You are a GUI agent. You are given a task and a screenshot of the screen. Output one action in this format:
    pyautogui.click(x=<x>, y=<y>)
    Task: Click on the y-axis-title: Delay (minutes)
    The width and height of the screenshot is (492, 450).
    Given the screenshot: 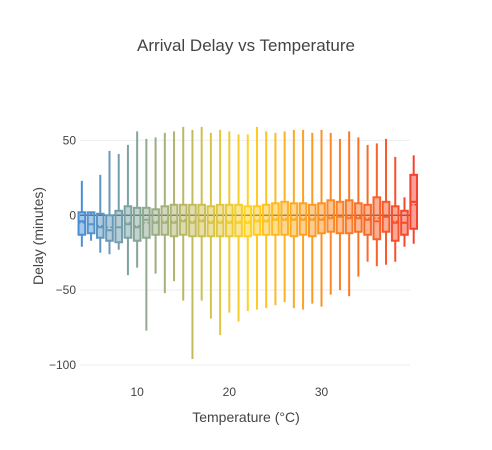 What is the action you would take?
    pyautogui.click(x=38, y=236)
    